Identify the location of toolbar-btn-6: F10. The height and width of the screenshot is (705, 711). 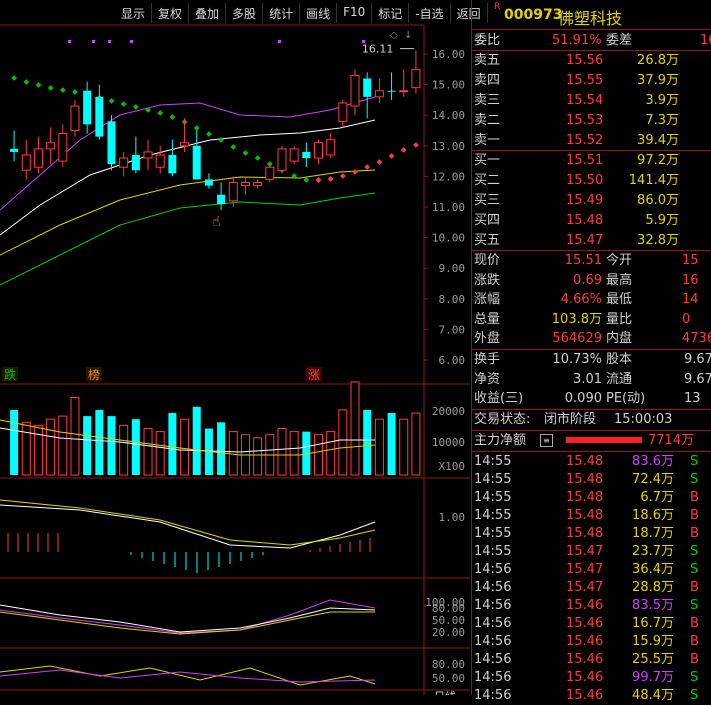
(355, 13).